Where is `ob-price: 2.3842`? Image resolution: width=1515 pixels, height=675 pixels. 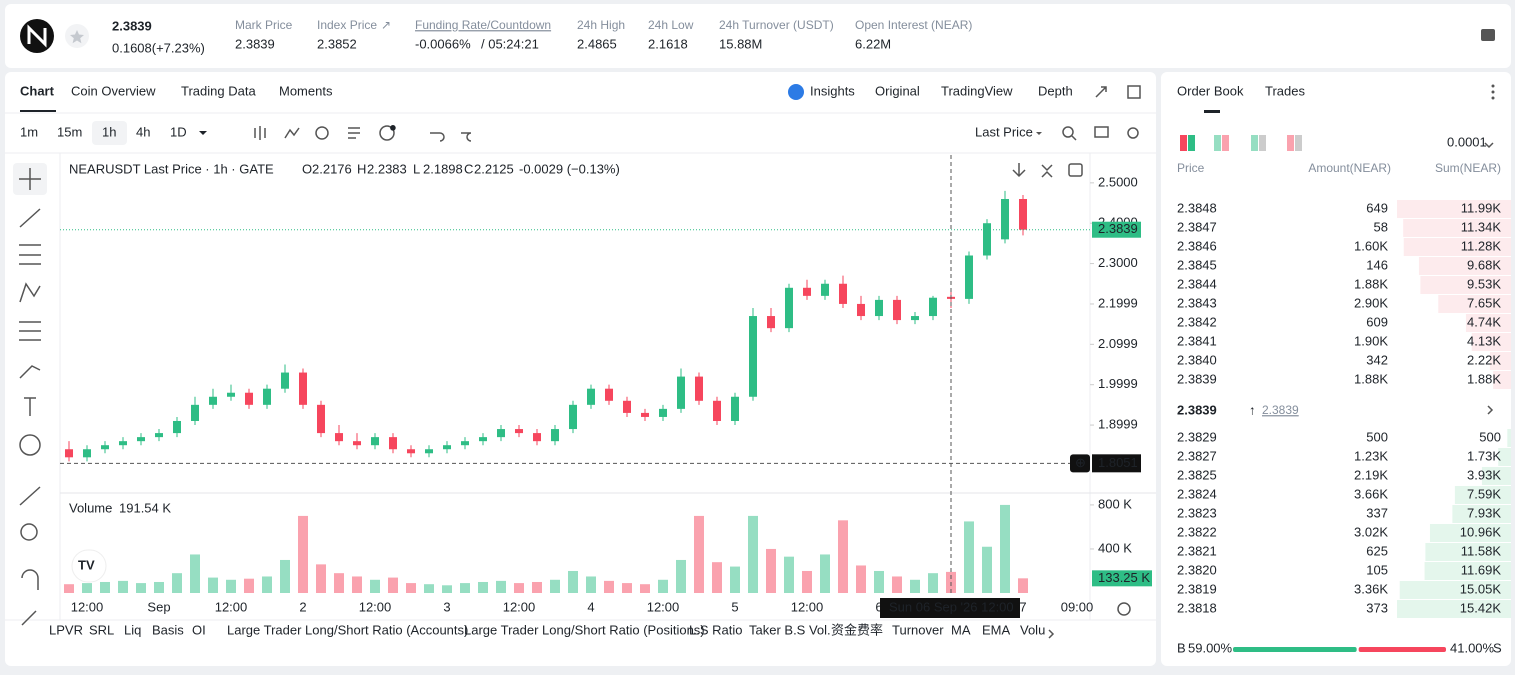 ob-price: 2.3842 is located at coordinates (1197, 321).